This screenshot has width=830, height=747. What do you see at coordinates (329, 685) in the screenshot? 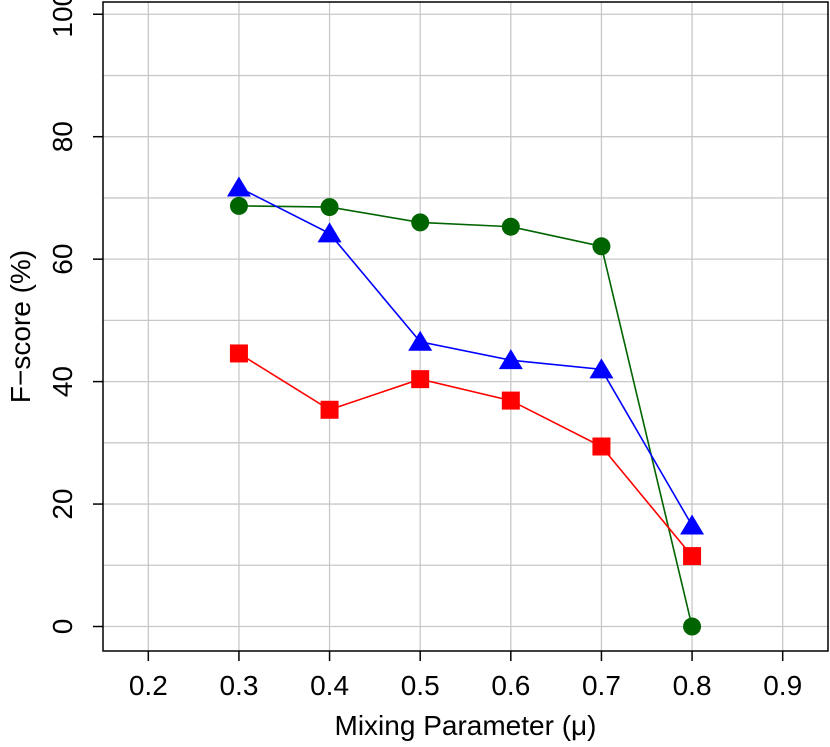
I see `x-tick-label: 0.4` at bounding box center [329, 685].